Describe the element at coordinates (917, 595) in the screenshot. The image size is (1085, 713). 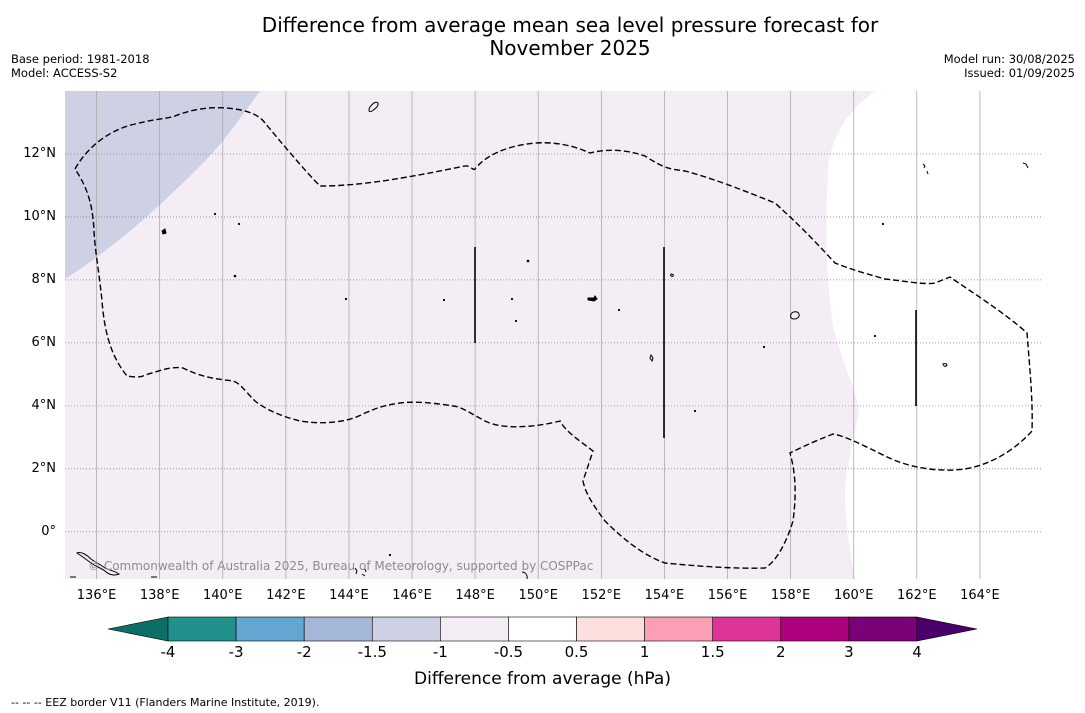
I see `lon-label: 162°E` at that location.